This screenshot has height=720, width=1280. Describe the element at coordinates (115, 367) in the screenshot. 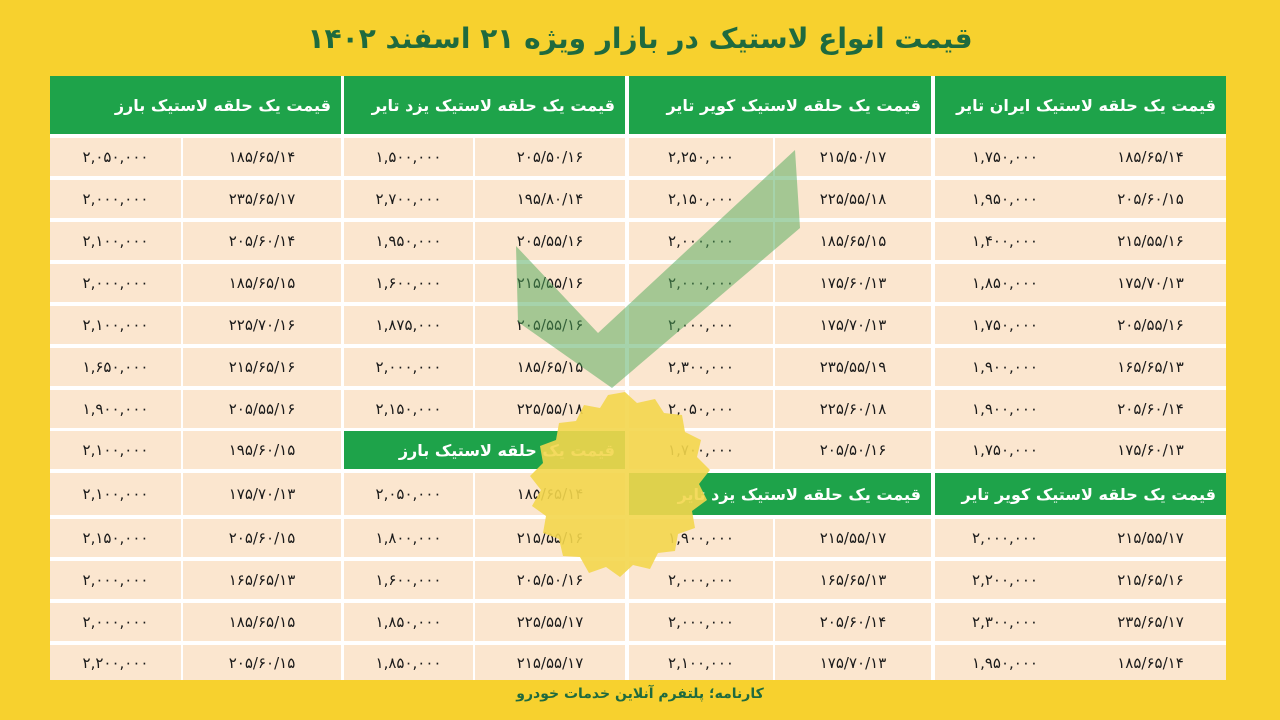

I see `price-cell: ۱,۶۵۰,۰۰۰` at that location.